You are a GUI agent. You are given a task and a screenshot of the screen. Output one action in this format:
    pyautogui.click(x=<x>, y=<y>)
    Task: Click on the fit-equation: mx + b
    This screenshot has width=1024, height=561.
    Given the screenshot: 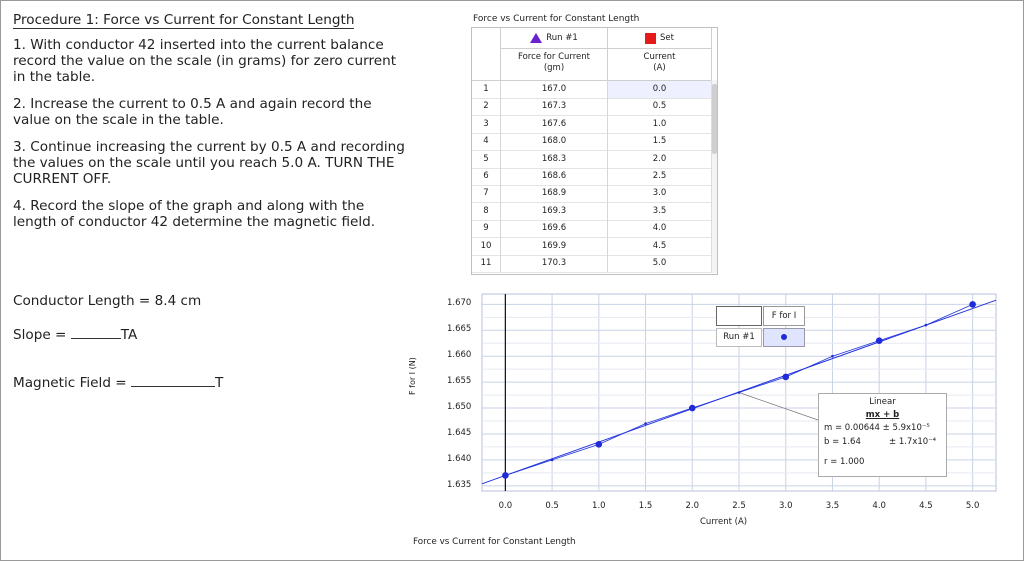 What is the action you would take?
    pyautogui.click(x=882, y=415)
    